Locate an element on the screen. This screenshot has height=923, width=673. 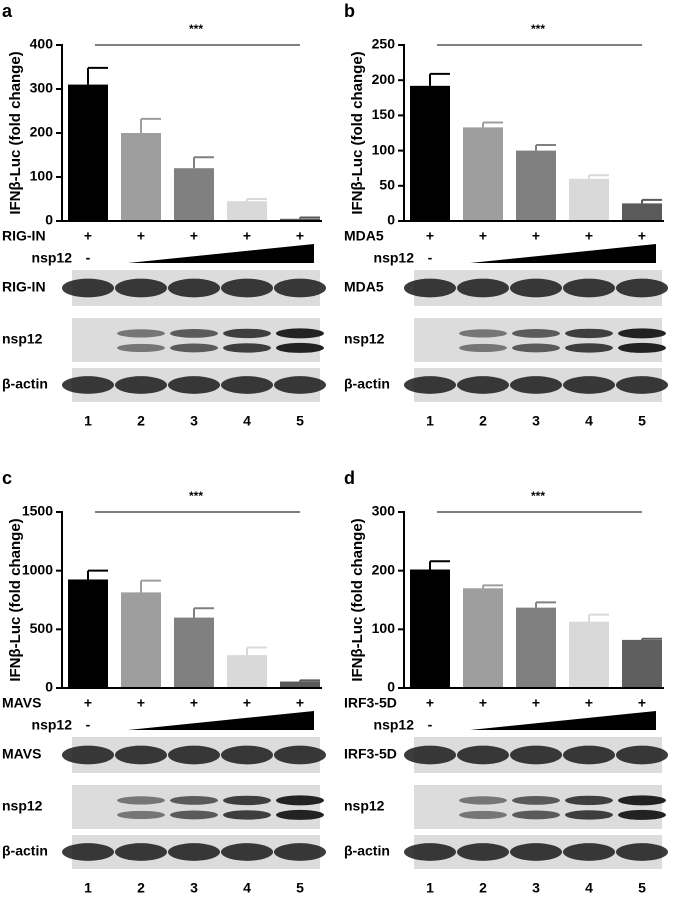
blot-label: RIG-IN is located at coordinates (24, 287).